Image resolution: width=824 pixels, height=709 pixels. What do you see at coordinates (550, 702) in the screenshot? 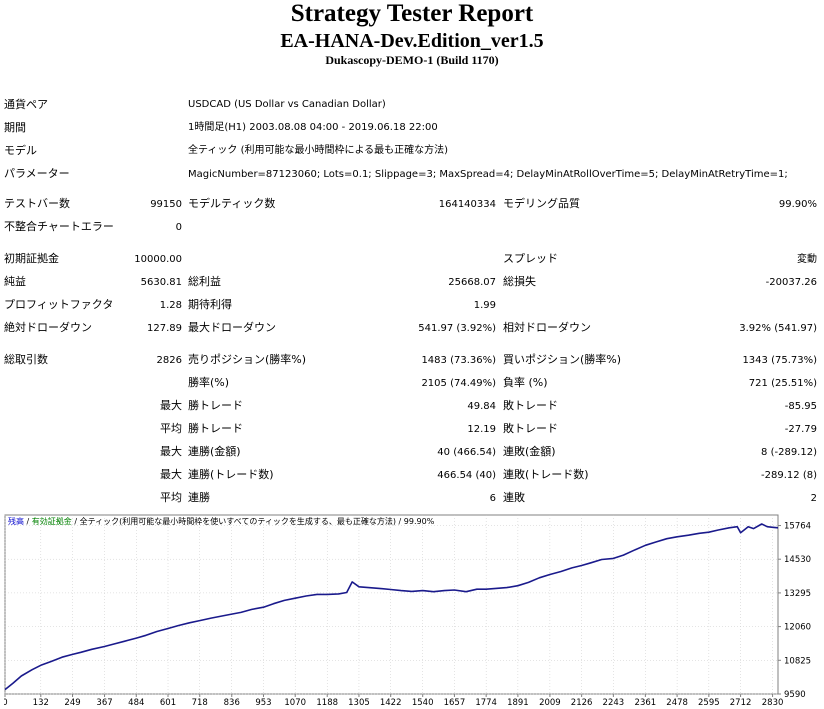
I see `x-tick-label: 2009` at bounding box center [550, 702].